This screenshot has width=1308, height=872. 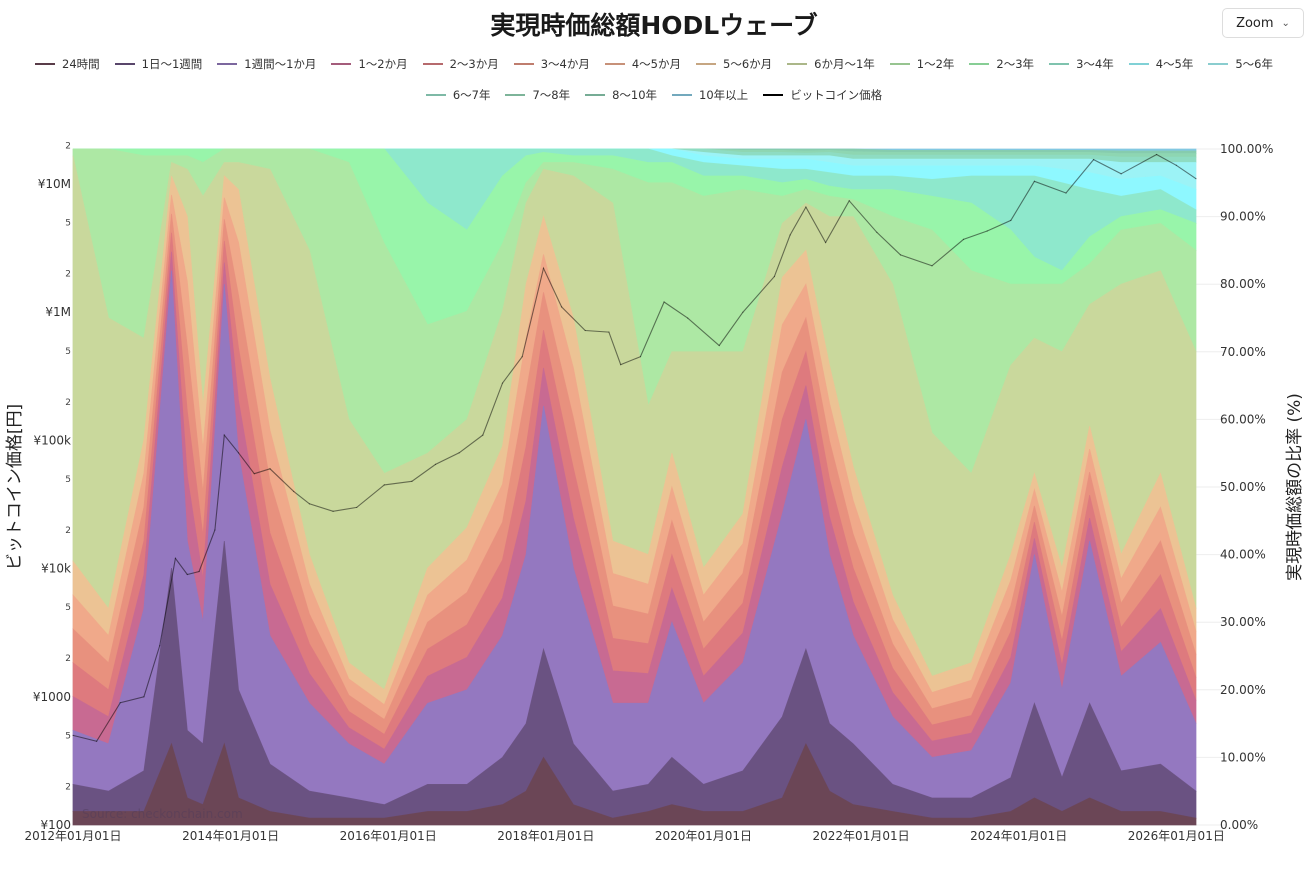 I want to click on legend: 6〜7年 7〜8年 8〜10年 10年以上 ビットコイン価格, so click(x=654, y=95).